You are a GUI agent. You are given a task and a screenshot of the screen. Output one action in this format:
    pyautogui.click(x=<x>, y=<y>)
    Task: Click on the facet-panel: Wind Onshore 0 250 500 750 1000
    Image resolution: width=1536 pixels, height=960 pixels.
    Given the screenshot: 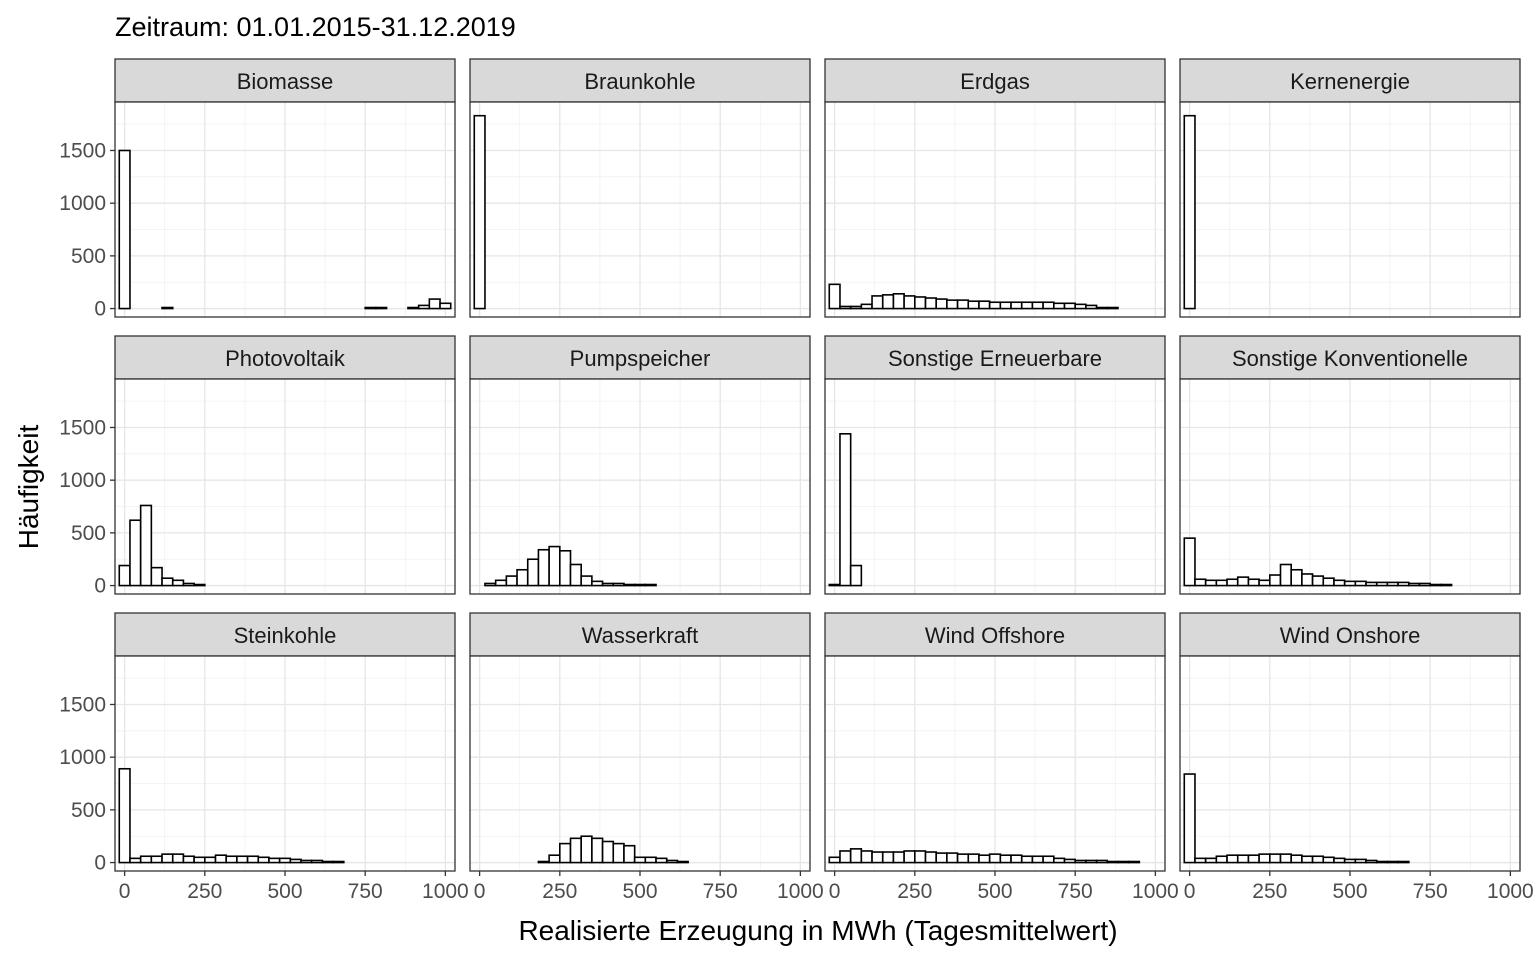 What is the action you would take?
    pyautogui.click(x=1356, y=757)
    